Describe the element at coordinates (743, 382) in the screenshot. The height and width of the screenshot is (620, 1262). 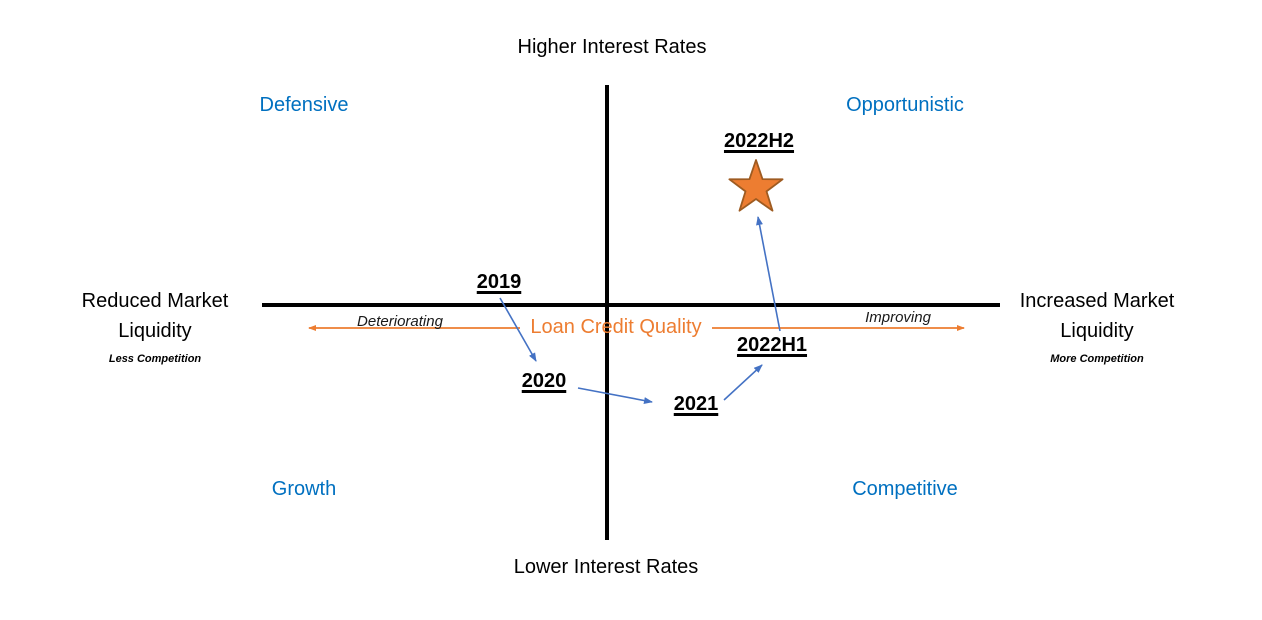
I see `connector-2021-2022H1` at that location.